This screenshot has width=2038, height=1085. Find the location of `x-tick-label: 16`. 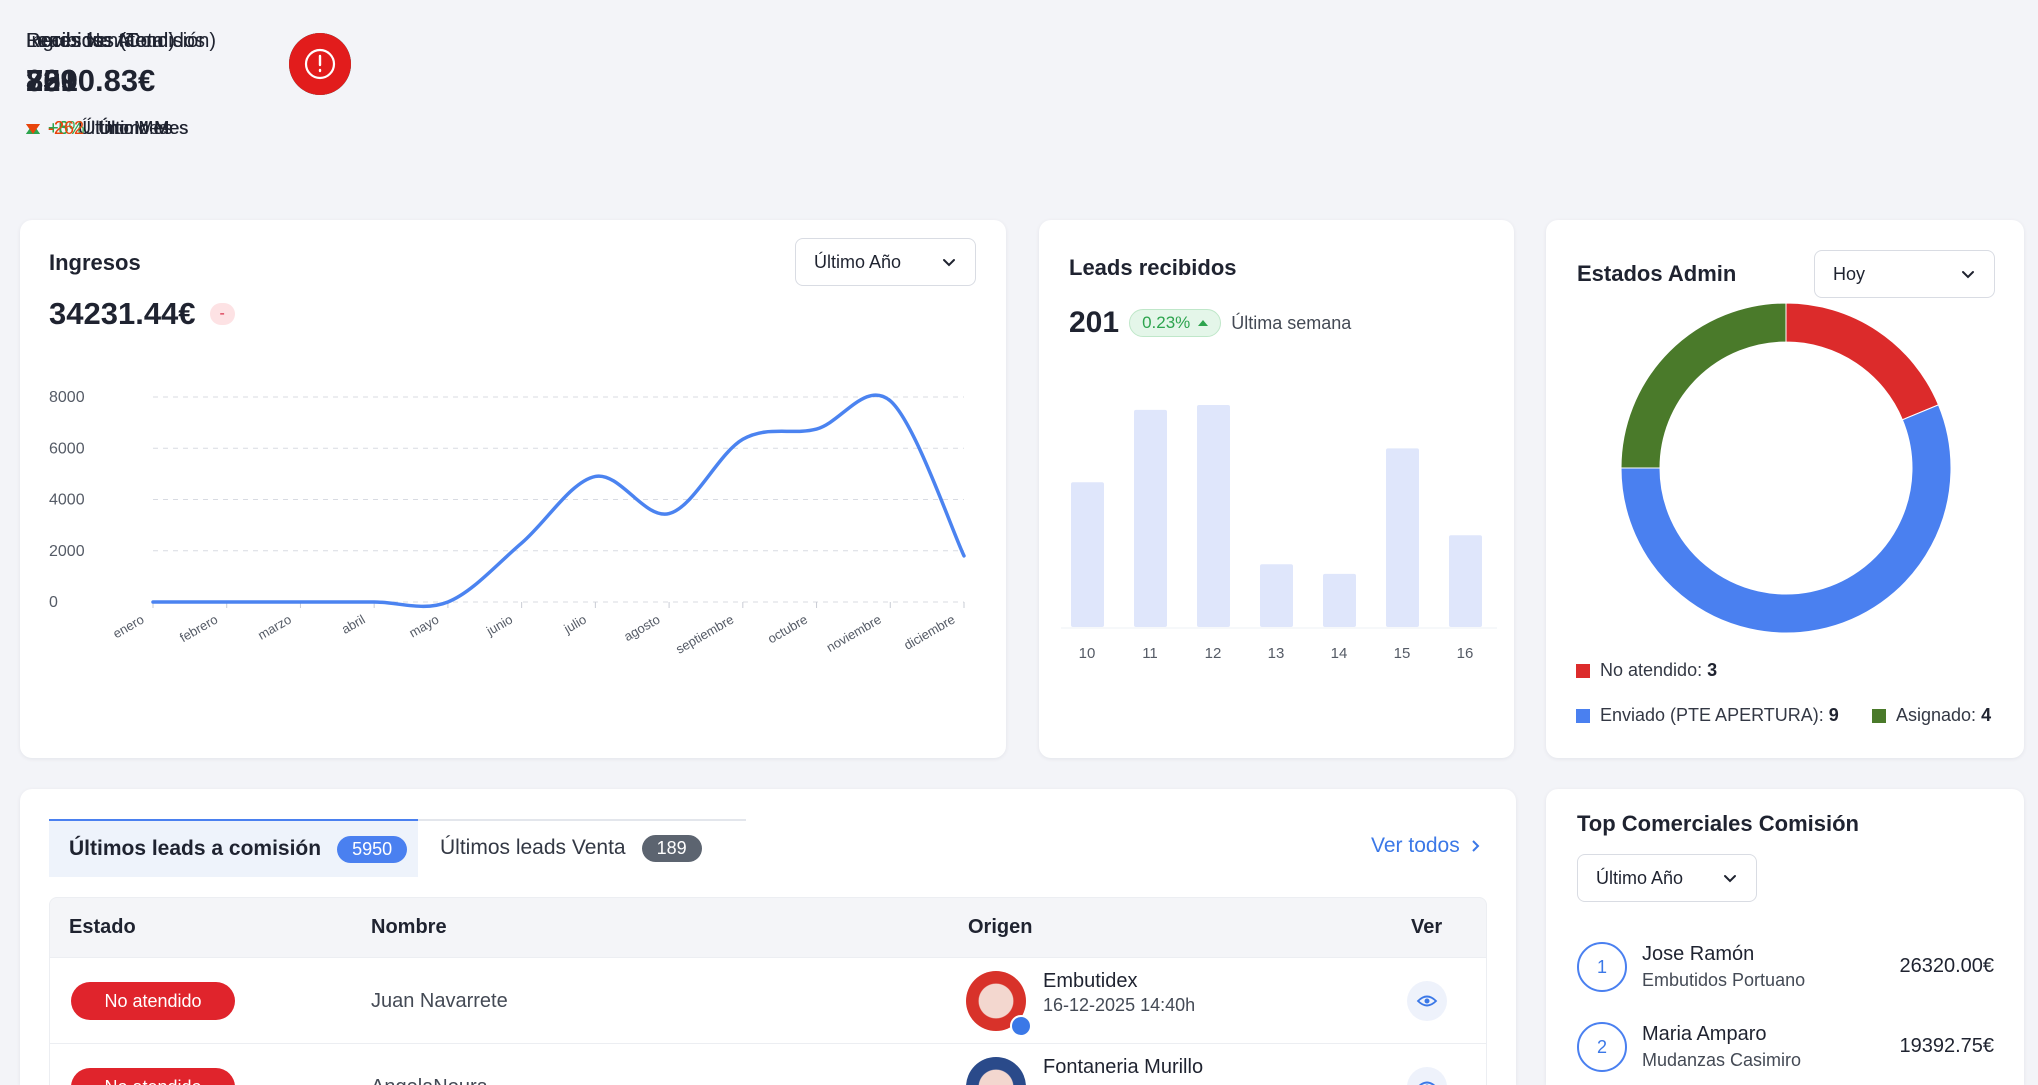

x-tick-label: 16 is located at coordinates (1465, 653).